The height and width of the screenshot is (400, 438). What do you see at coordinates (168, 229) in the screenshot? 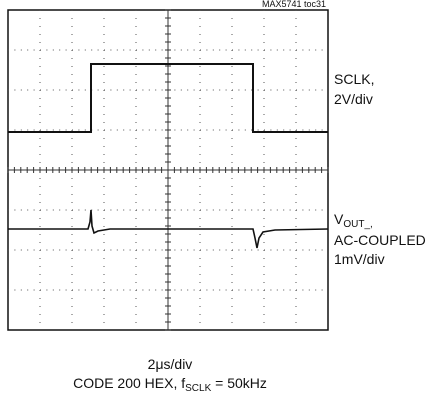
I see `vout-trace` at bounding box center [168, 229].